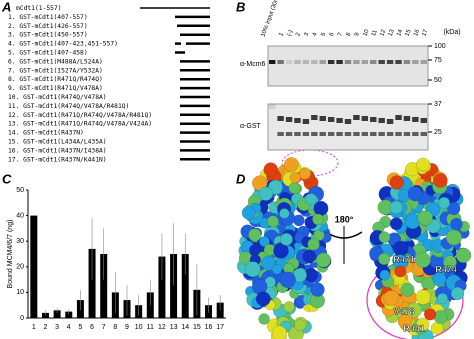  What do you see at coordinates (68, 106) in the screenshot?
I see `construct-label: 11. GST-mCdt1(R474Q/V478A/R481Q)` at bounding box center [68, 106].